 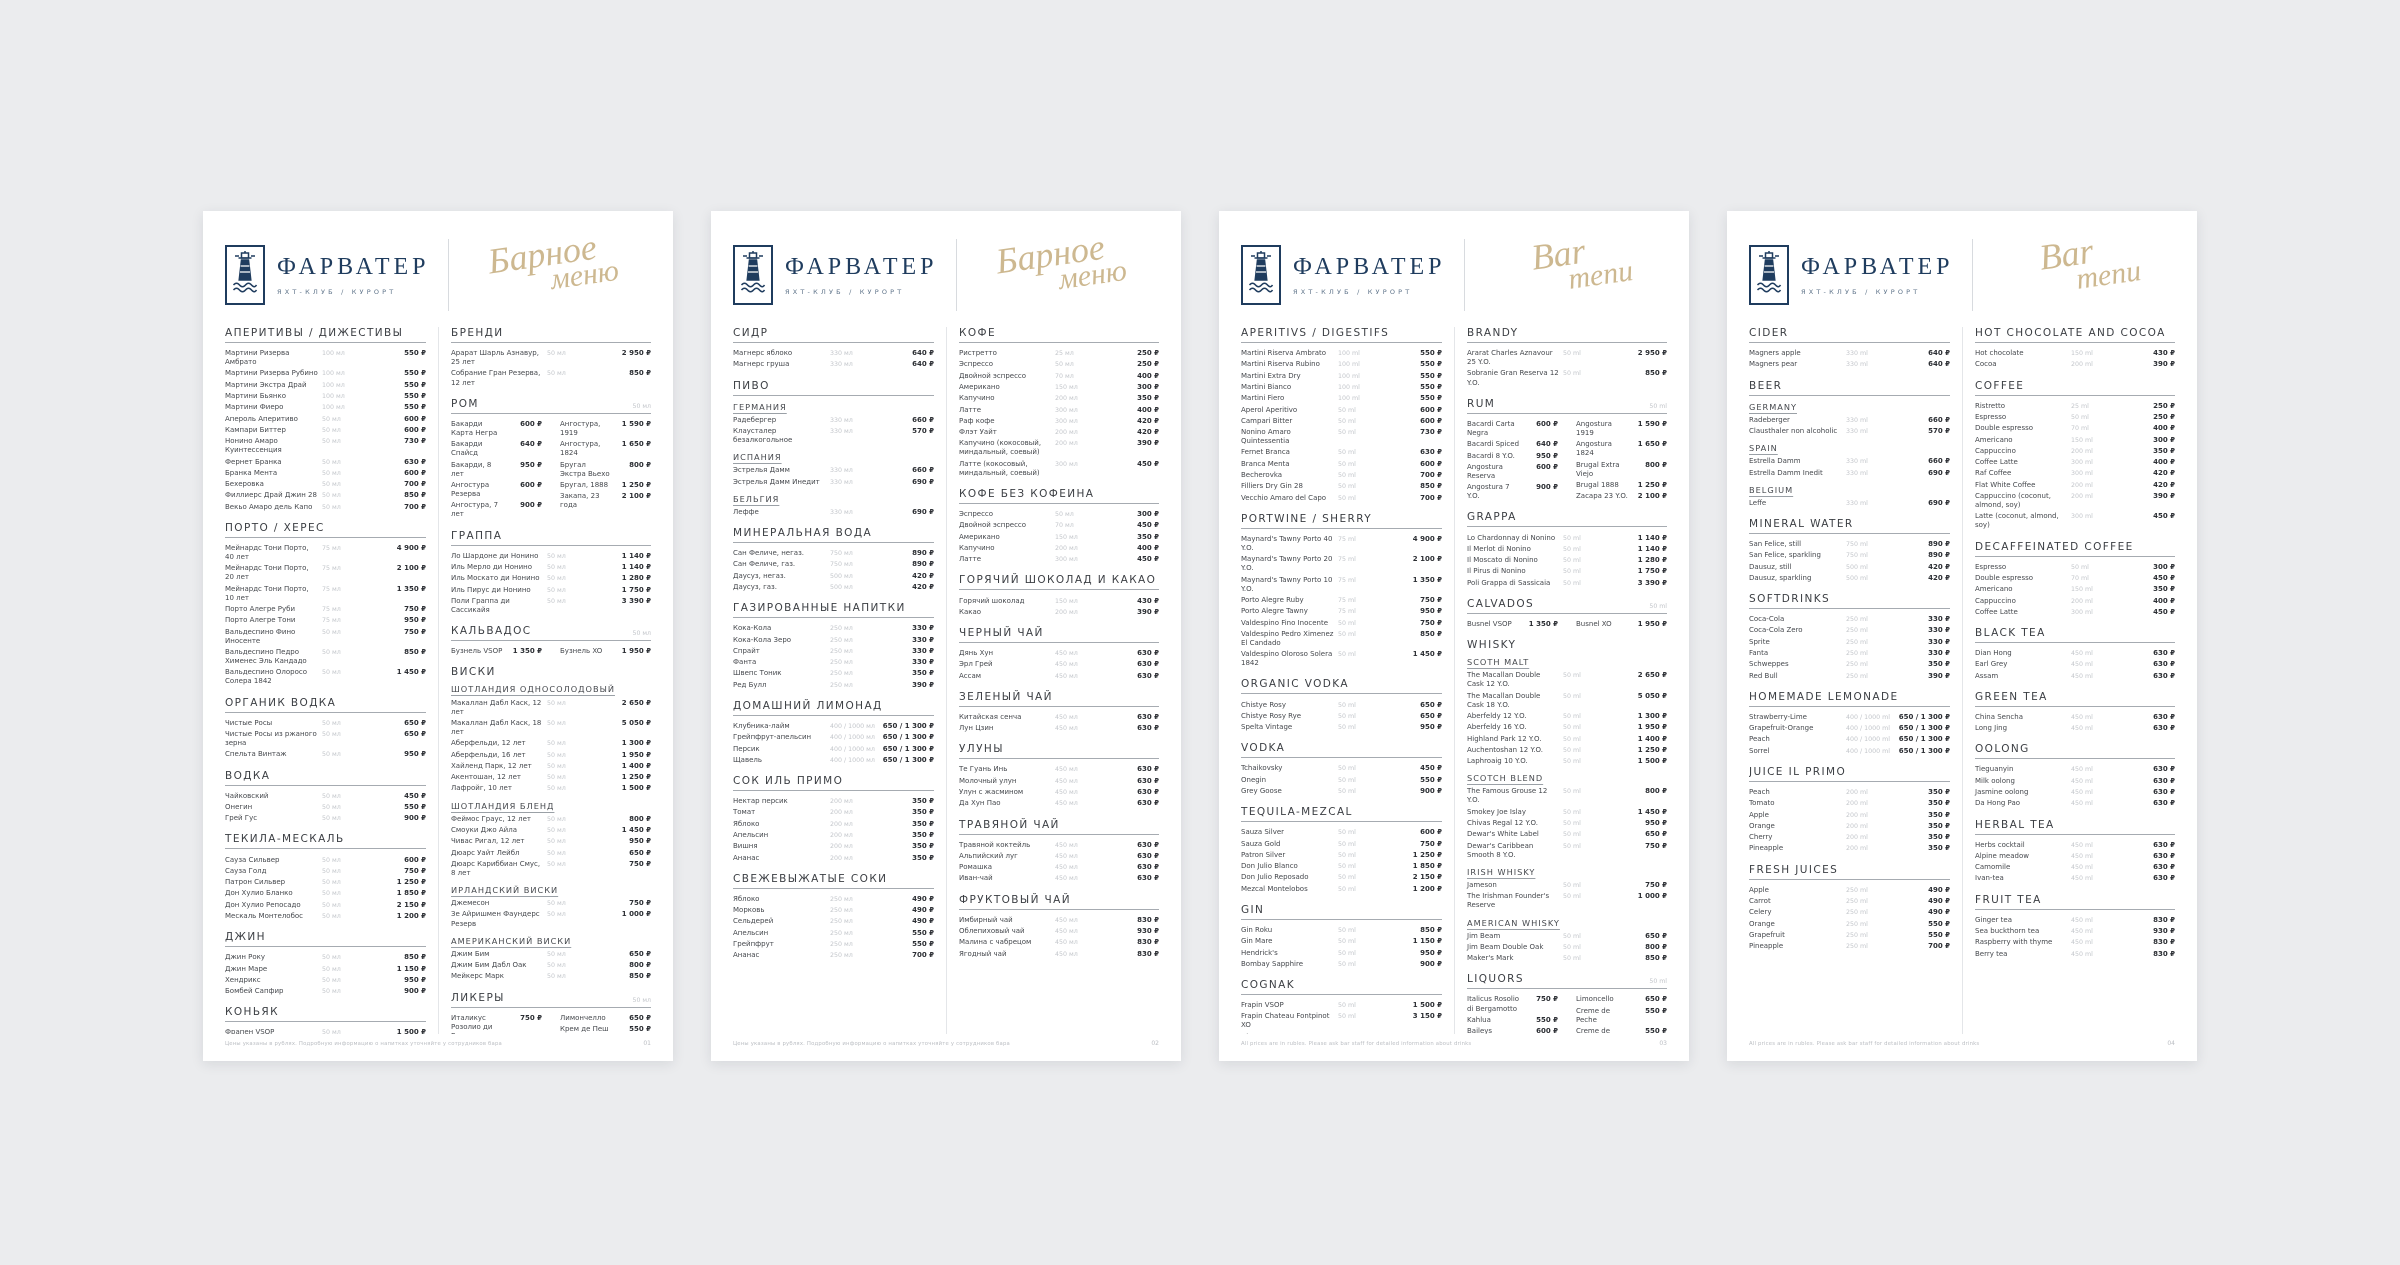 What do you see at coordinates (1427, 888) in the screenshot?
I see `item-price: 1 200 ₽` at bounding box center [1427, 888].